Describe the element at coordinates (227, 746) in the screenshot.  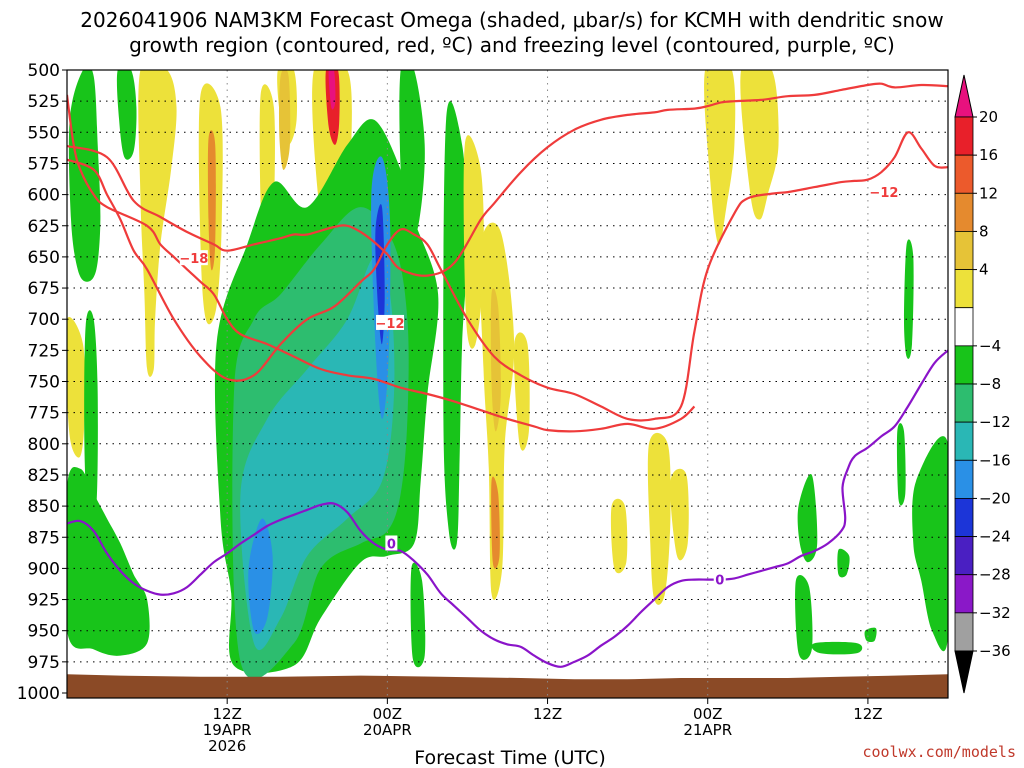
I see `x-tick-label-18-3: 2026` at that location.